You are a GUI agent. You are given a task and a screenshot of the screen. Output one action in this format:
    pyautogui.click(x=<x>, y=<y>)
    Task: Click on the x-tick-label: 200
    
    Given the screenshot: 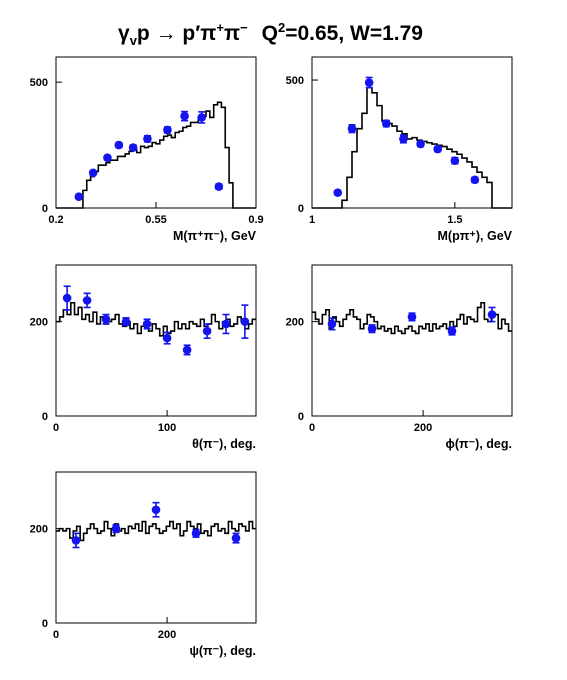 What is the action you would take?
    pyautogui.click(x=423, y=428)
    